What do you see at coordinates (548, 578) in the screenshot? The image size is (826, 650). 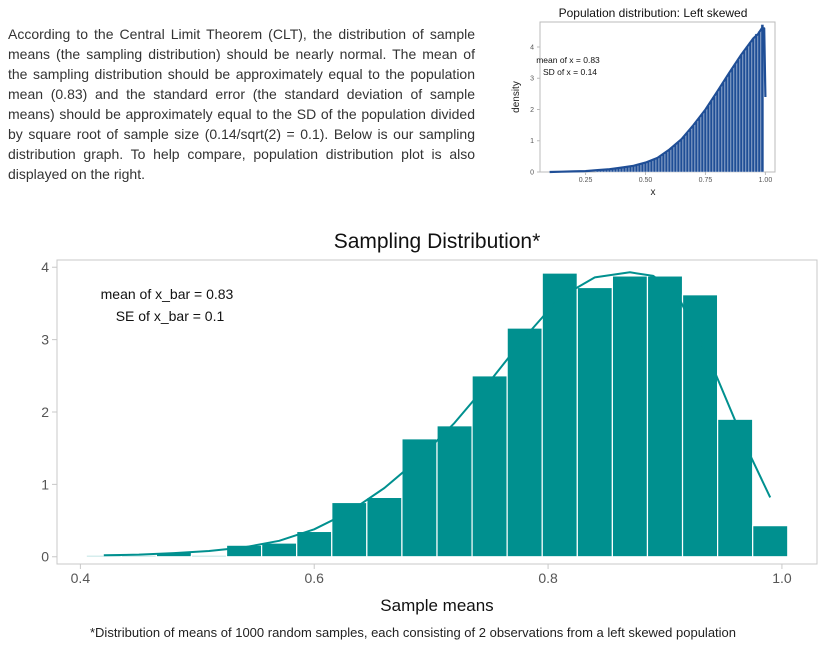 I see `sampling-x-tick-label: 0.8` at bounding box center [548, 578].